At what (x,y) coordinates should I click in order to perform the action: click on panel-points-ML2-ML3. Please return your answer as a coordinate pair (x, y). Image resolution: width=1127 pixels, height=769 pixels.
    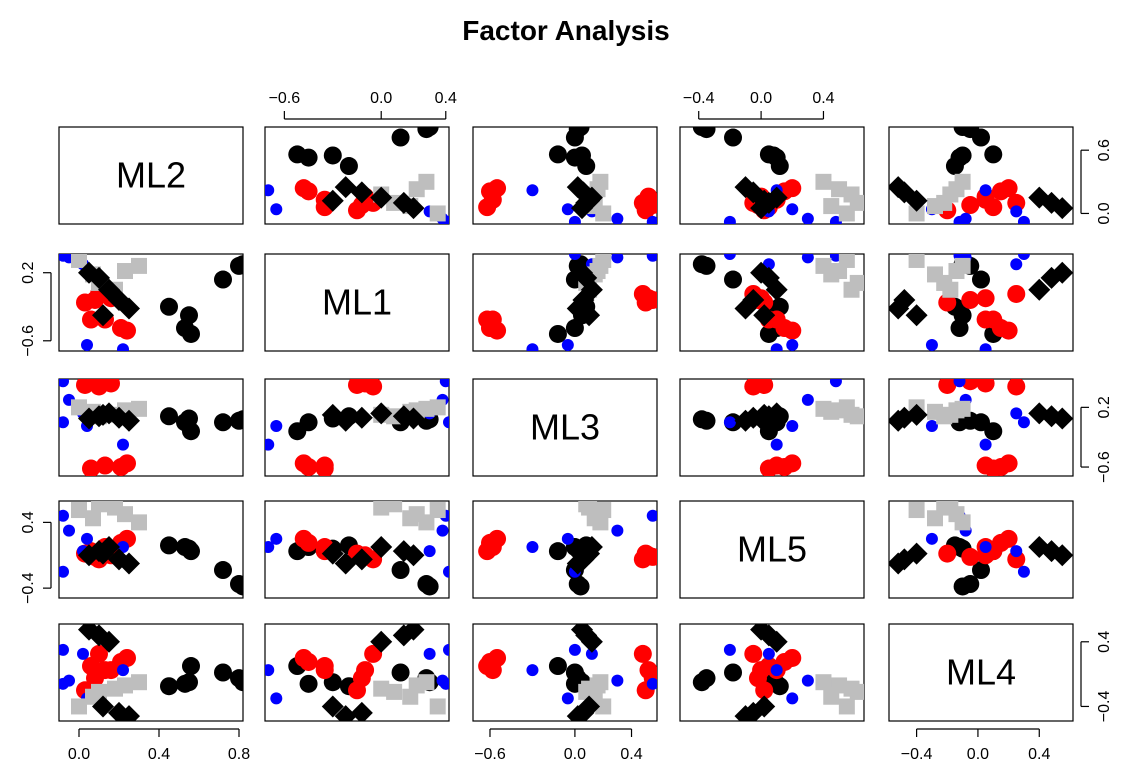
    Looking at the image, I should click on (567, 175).